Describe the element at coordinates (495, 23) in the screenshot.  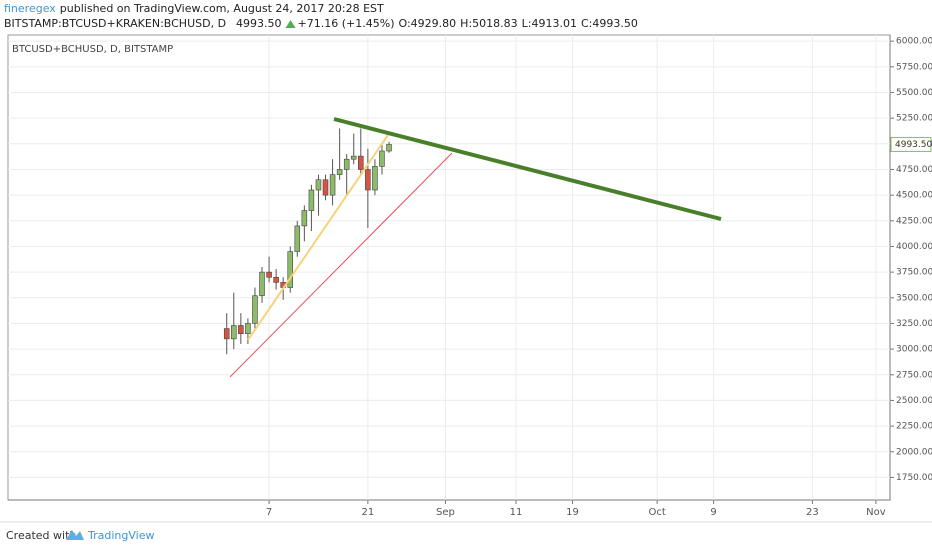
I see `ohlc-value: 5018.83` at that location.